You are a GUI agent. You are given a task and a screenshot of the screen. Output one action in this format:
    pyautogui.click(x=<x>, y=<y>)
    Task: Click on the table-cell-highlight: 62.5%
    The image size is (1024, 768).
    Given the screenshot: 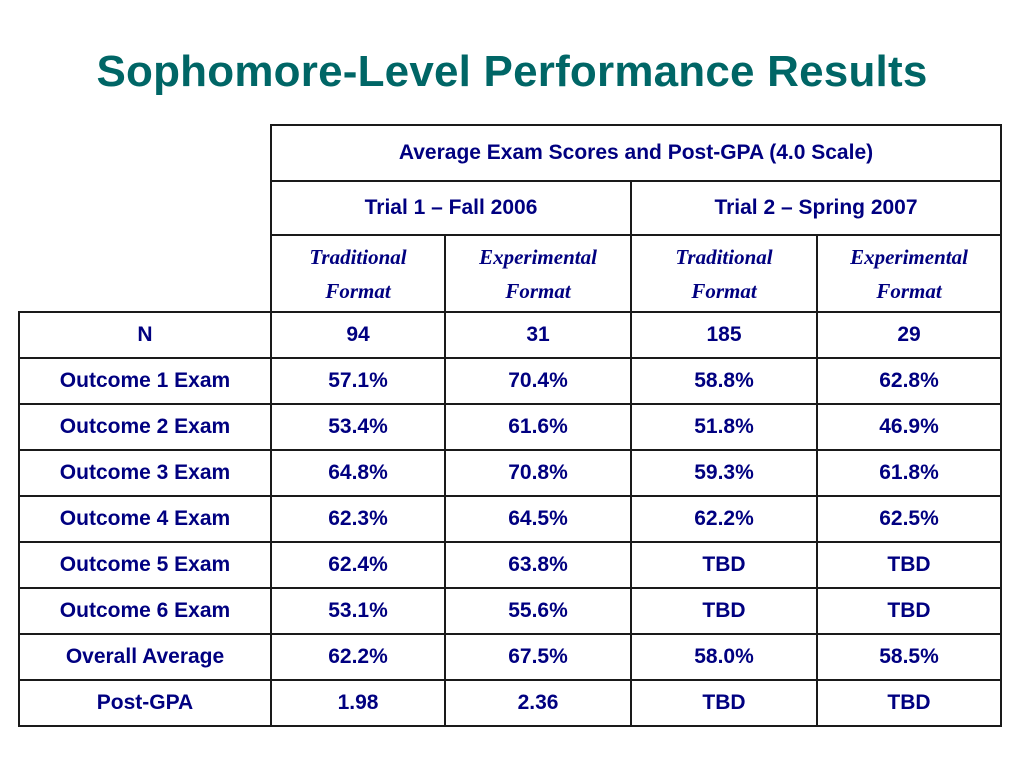 What is the action you would take?
    pyautogui.click(x=909, y=519)
    